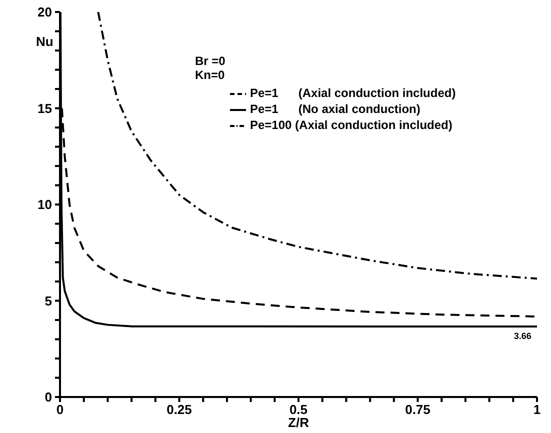  Describe the element at coordinates (522, 335) in the screenshot. I see `annotation: 3.66` at that location.